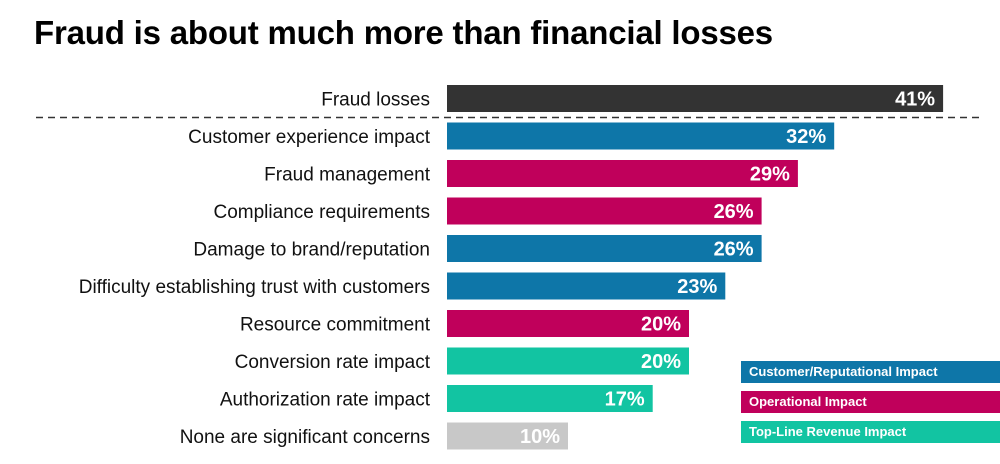  What do you see at coordinates (309, 137) in the screenshot?
I see `category-label: Customer experience impact` at bounding box center [309, 137].